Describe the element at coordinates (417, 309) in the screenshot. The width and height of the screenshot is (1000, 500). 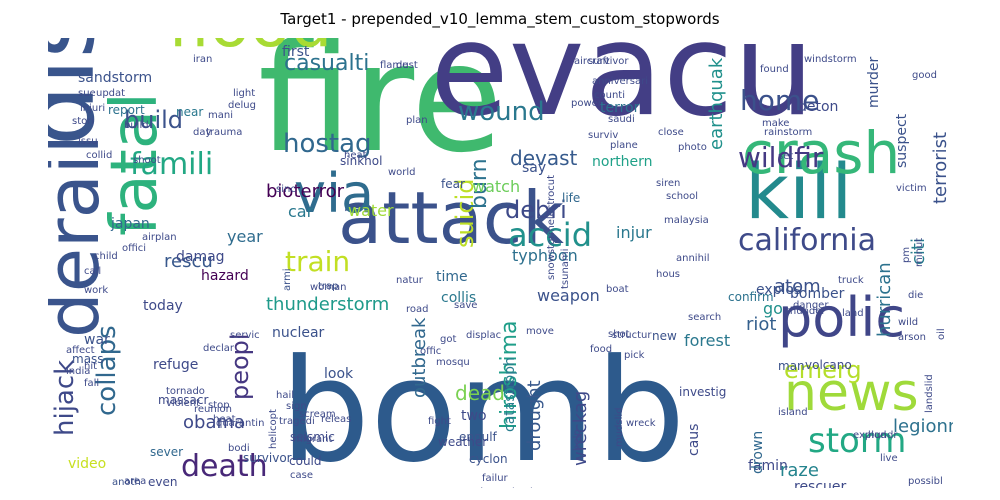
I see `word-road: road` at that location.